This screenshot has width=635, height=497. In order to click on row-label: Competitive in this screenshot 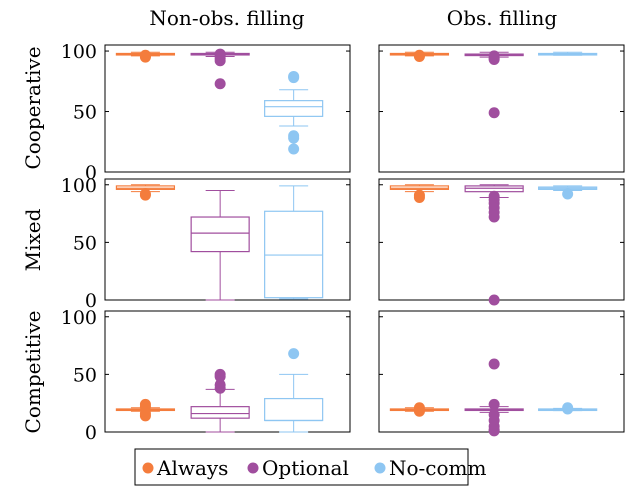, I will do `click(33, 372)`.